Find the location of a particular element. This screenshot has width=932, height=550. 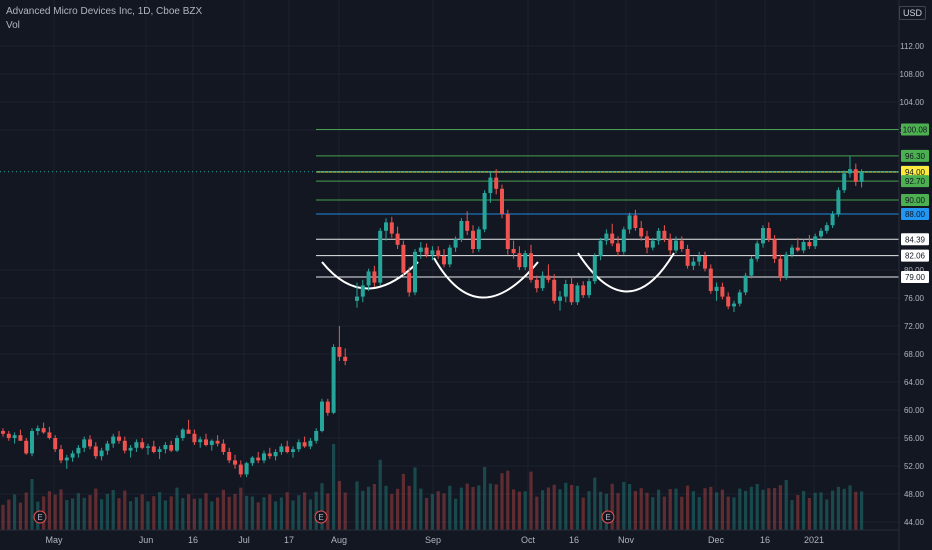

x-tick-label: Jun is located at coordinates (146, 540).